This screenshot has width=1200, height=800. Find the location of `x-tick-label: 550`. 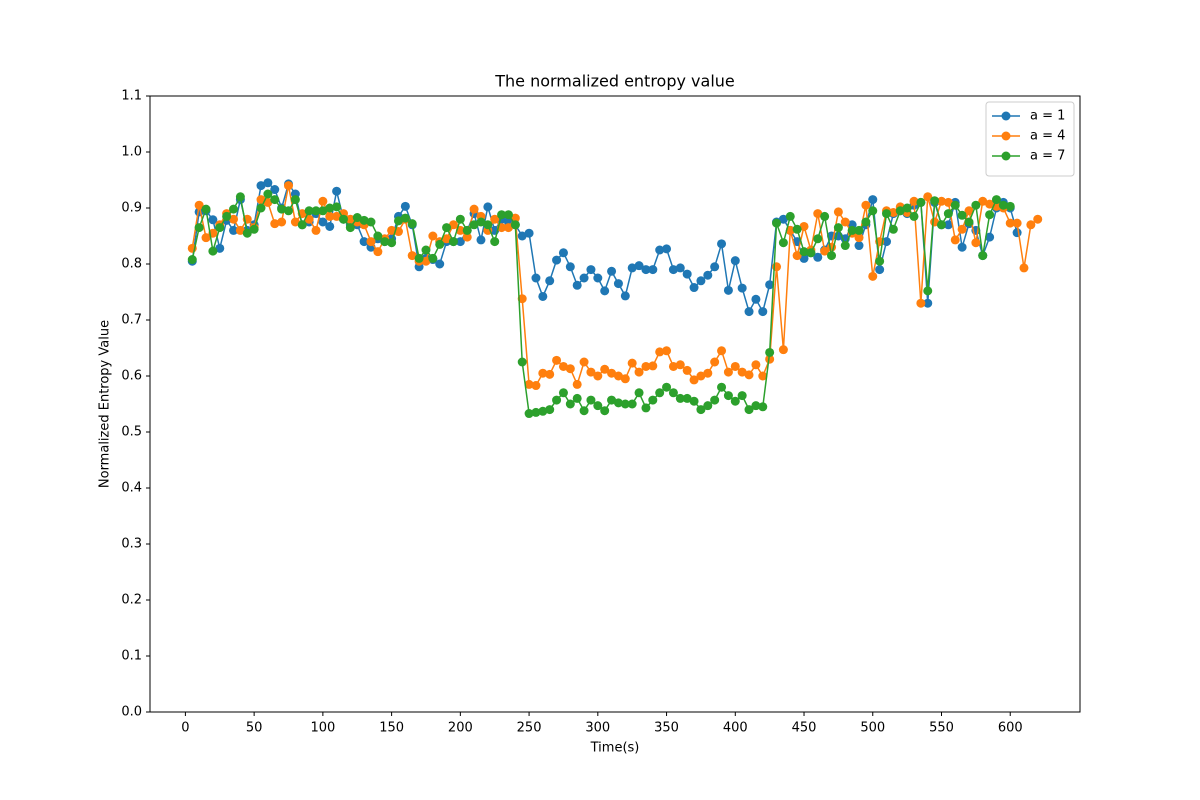

x-tick-label: 550 is located at coordinates (941, 728).